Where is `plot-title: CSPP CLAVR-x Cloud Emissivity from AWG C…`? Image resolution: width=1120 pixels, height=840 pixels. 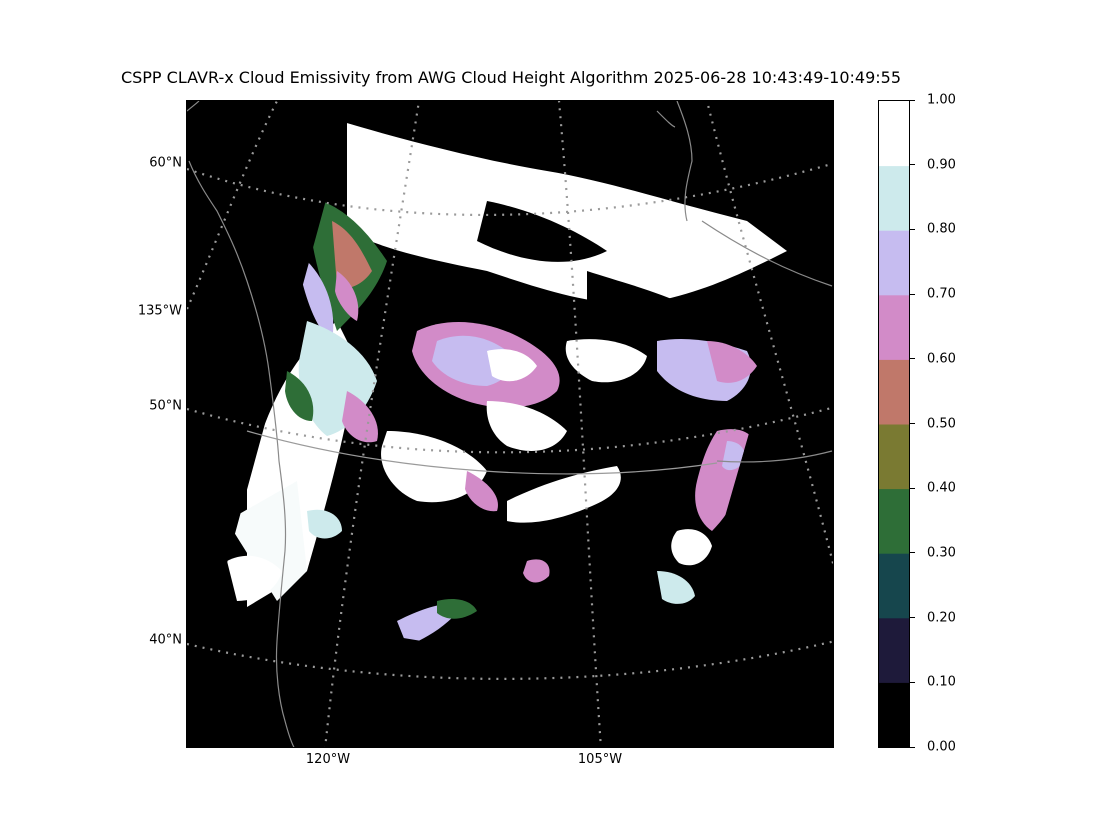 plot-title: CSPP CLAVR-x Cloud Emissivity from AWG C… is located at coordinates (511, 77).